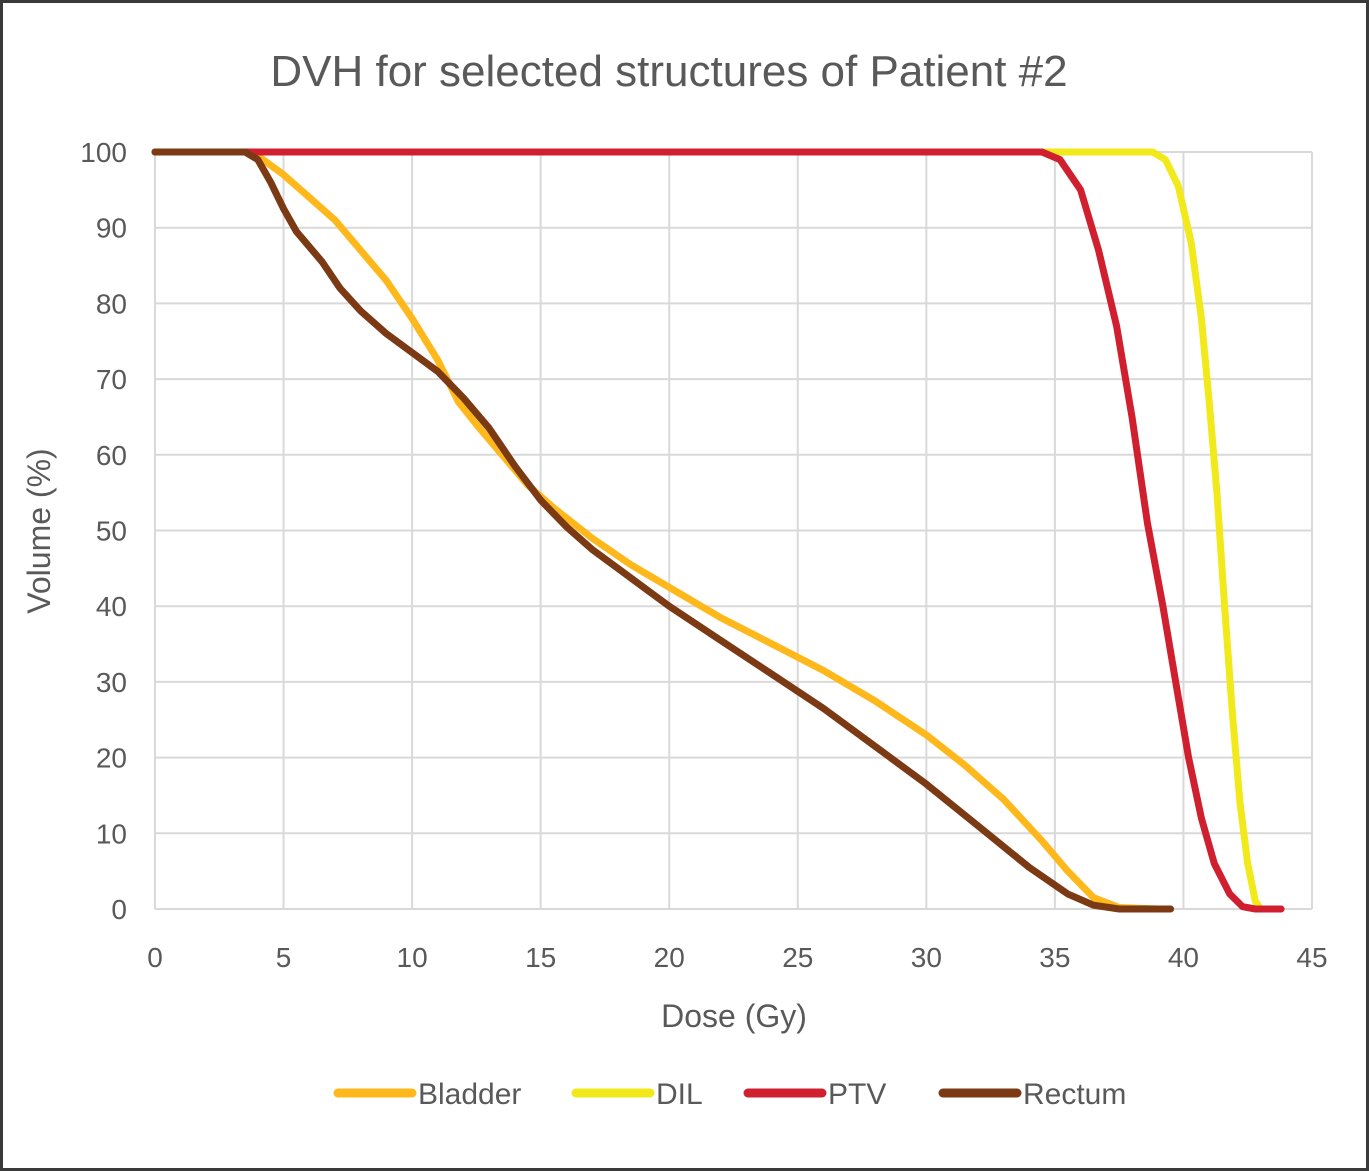 The width and height of the screenshot is (1369, 1171). I want to click on y-tick-label: 90, so click(111, 228).